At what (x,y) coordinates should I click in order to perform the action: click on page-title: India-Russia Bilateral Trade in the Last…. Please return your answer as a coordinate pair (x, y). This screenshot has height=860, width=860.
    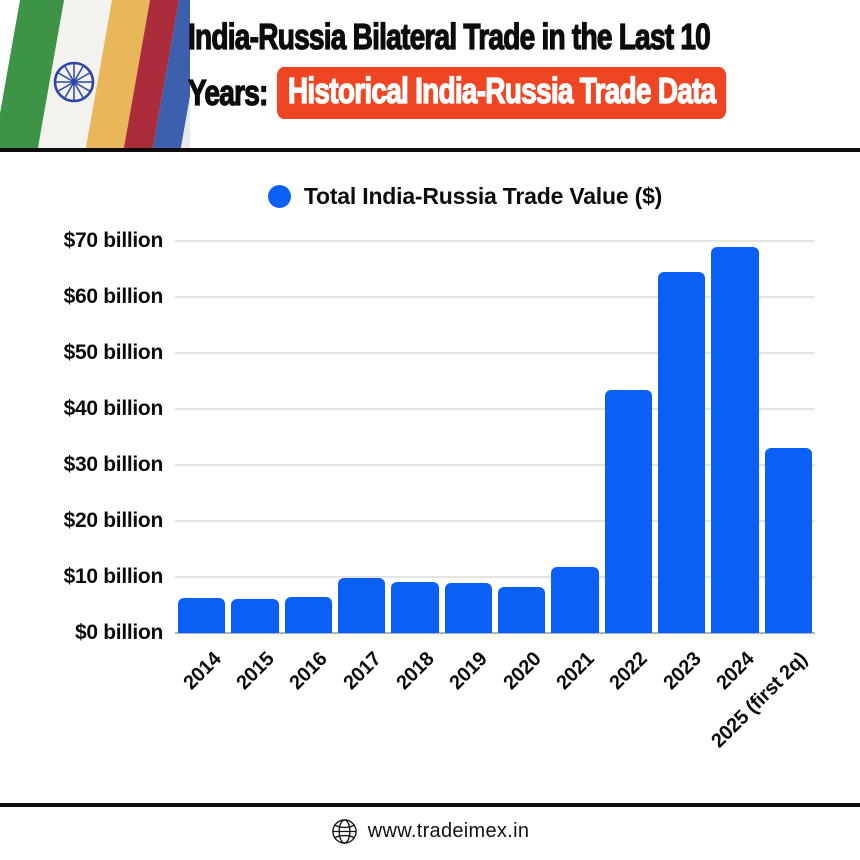
    Looking at the image, I should click on (521, 67).